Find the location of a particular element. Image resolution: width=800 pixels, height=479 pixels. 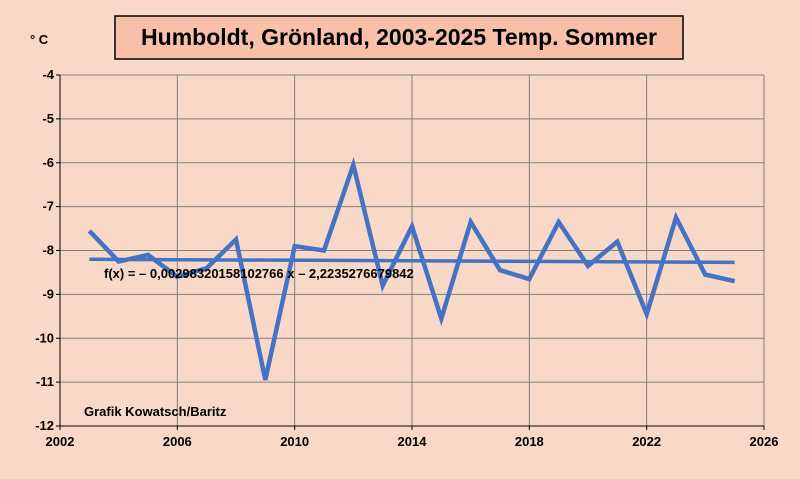

title-box is located at coordinates (399, 37).